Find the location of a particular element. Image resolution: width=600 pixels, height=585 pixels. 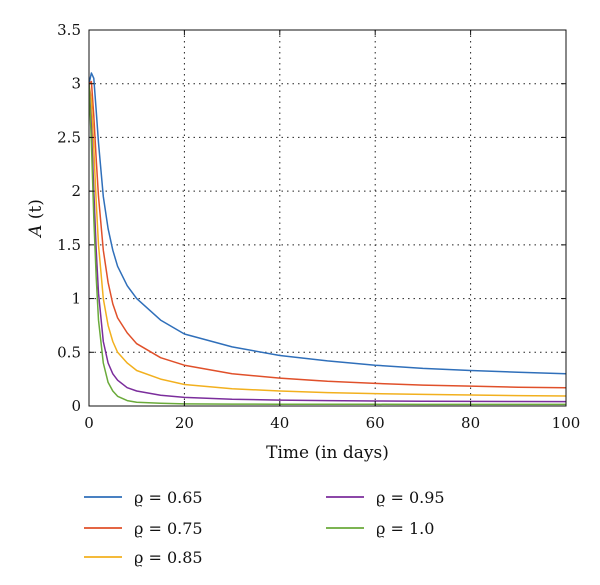

legend: ϱ = 0.65 ϱ = 0.75 ϱ = 0.85 ϱ = 0.95 ϱ = 1.0 is located at coordinates (264, 527).